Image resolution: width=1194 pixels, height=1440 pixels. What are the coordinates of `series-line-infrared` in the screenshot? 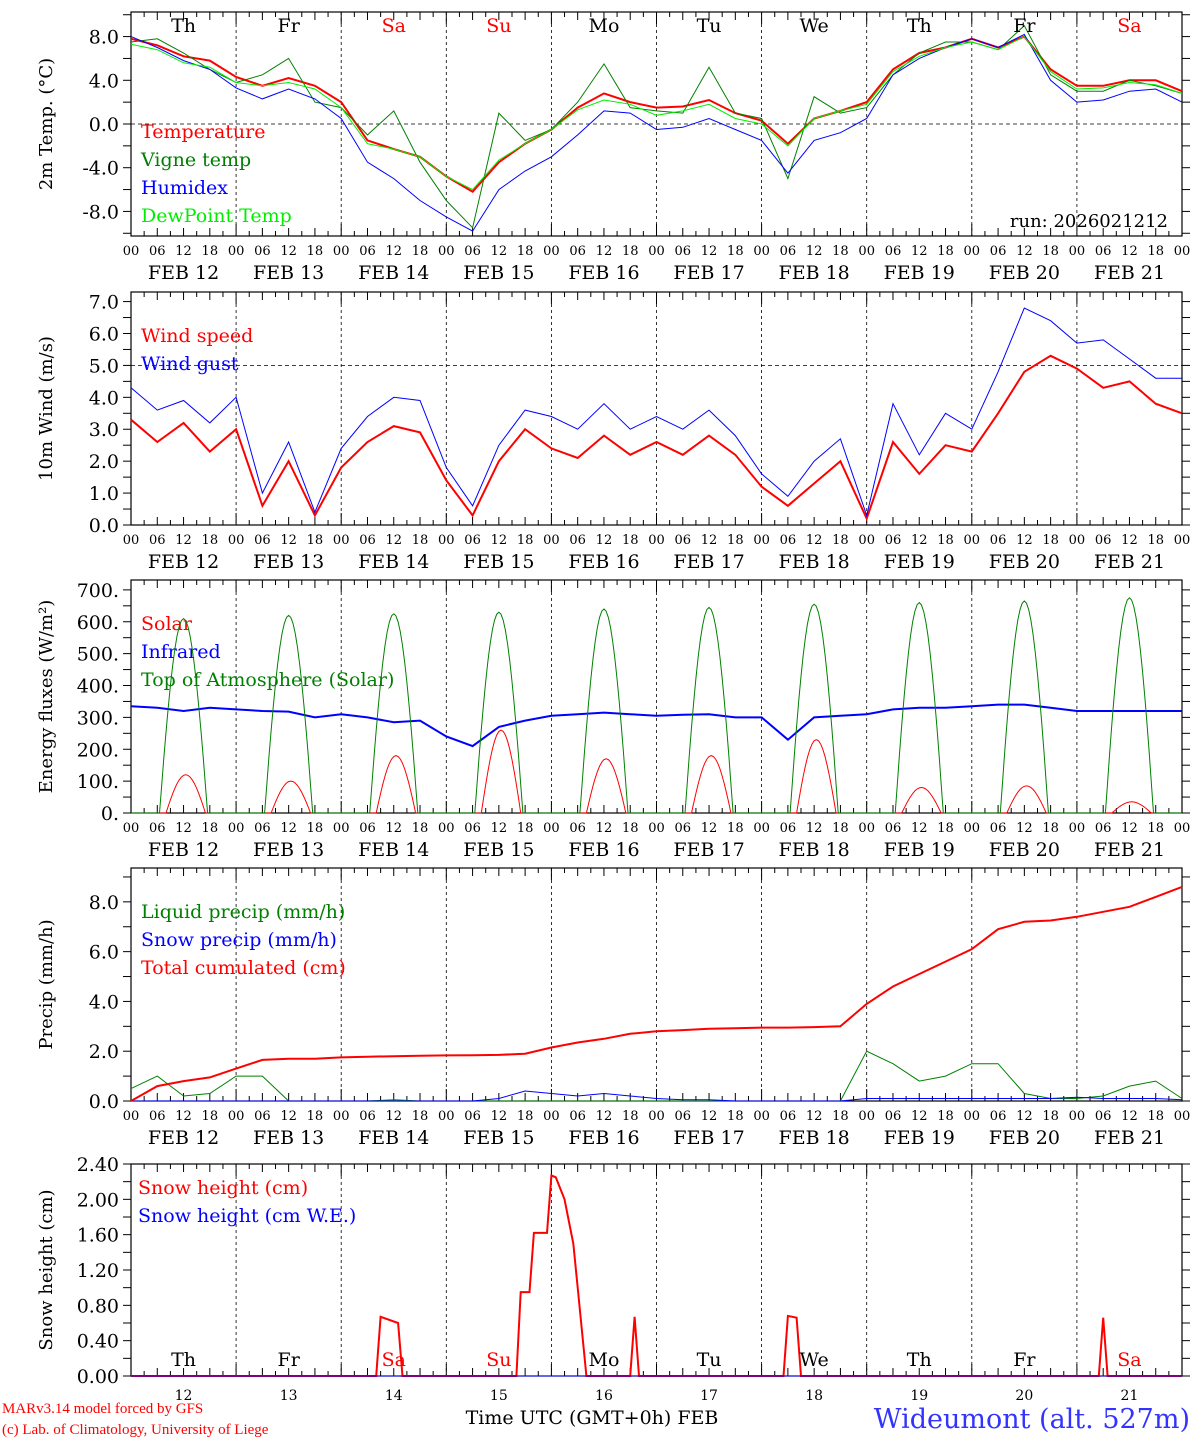 It's located at (656, 725).